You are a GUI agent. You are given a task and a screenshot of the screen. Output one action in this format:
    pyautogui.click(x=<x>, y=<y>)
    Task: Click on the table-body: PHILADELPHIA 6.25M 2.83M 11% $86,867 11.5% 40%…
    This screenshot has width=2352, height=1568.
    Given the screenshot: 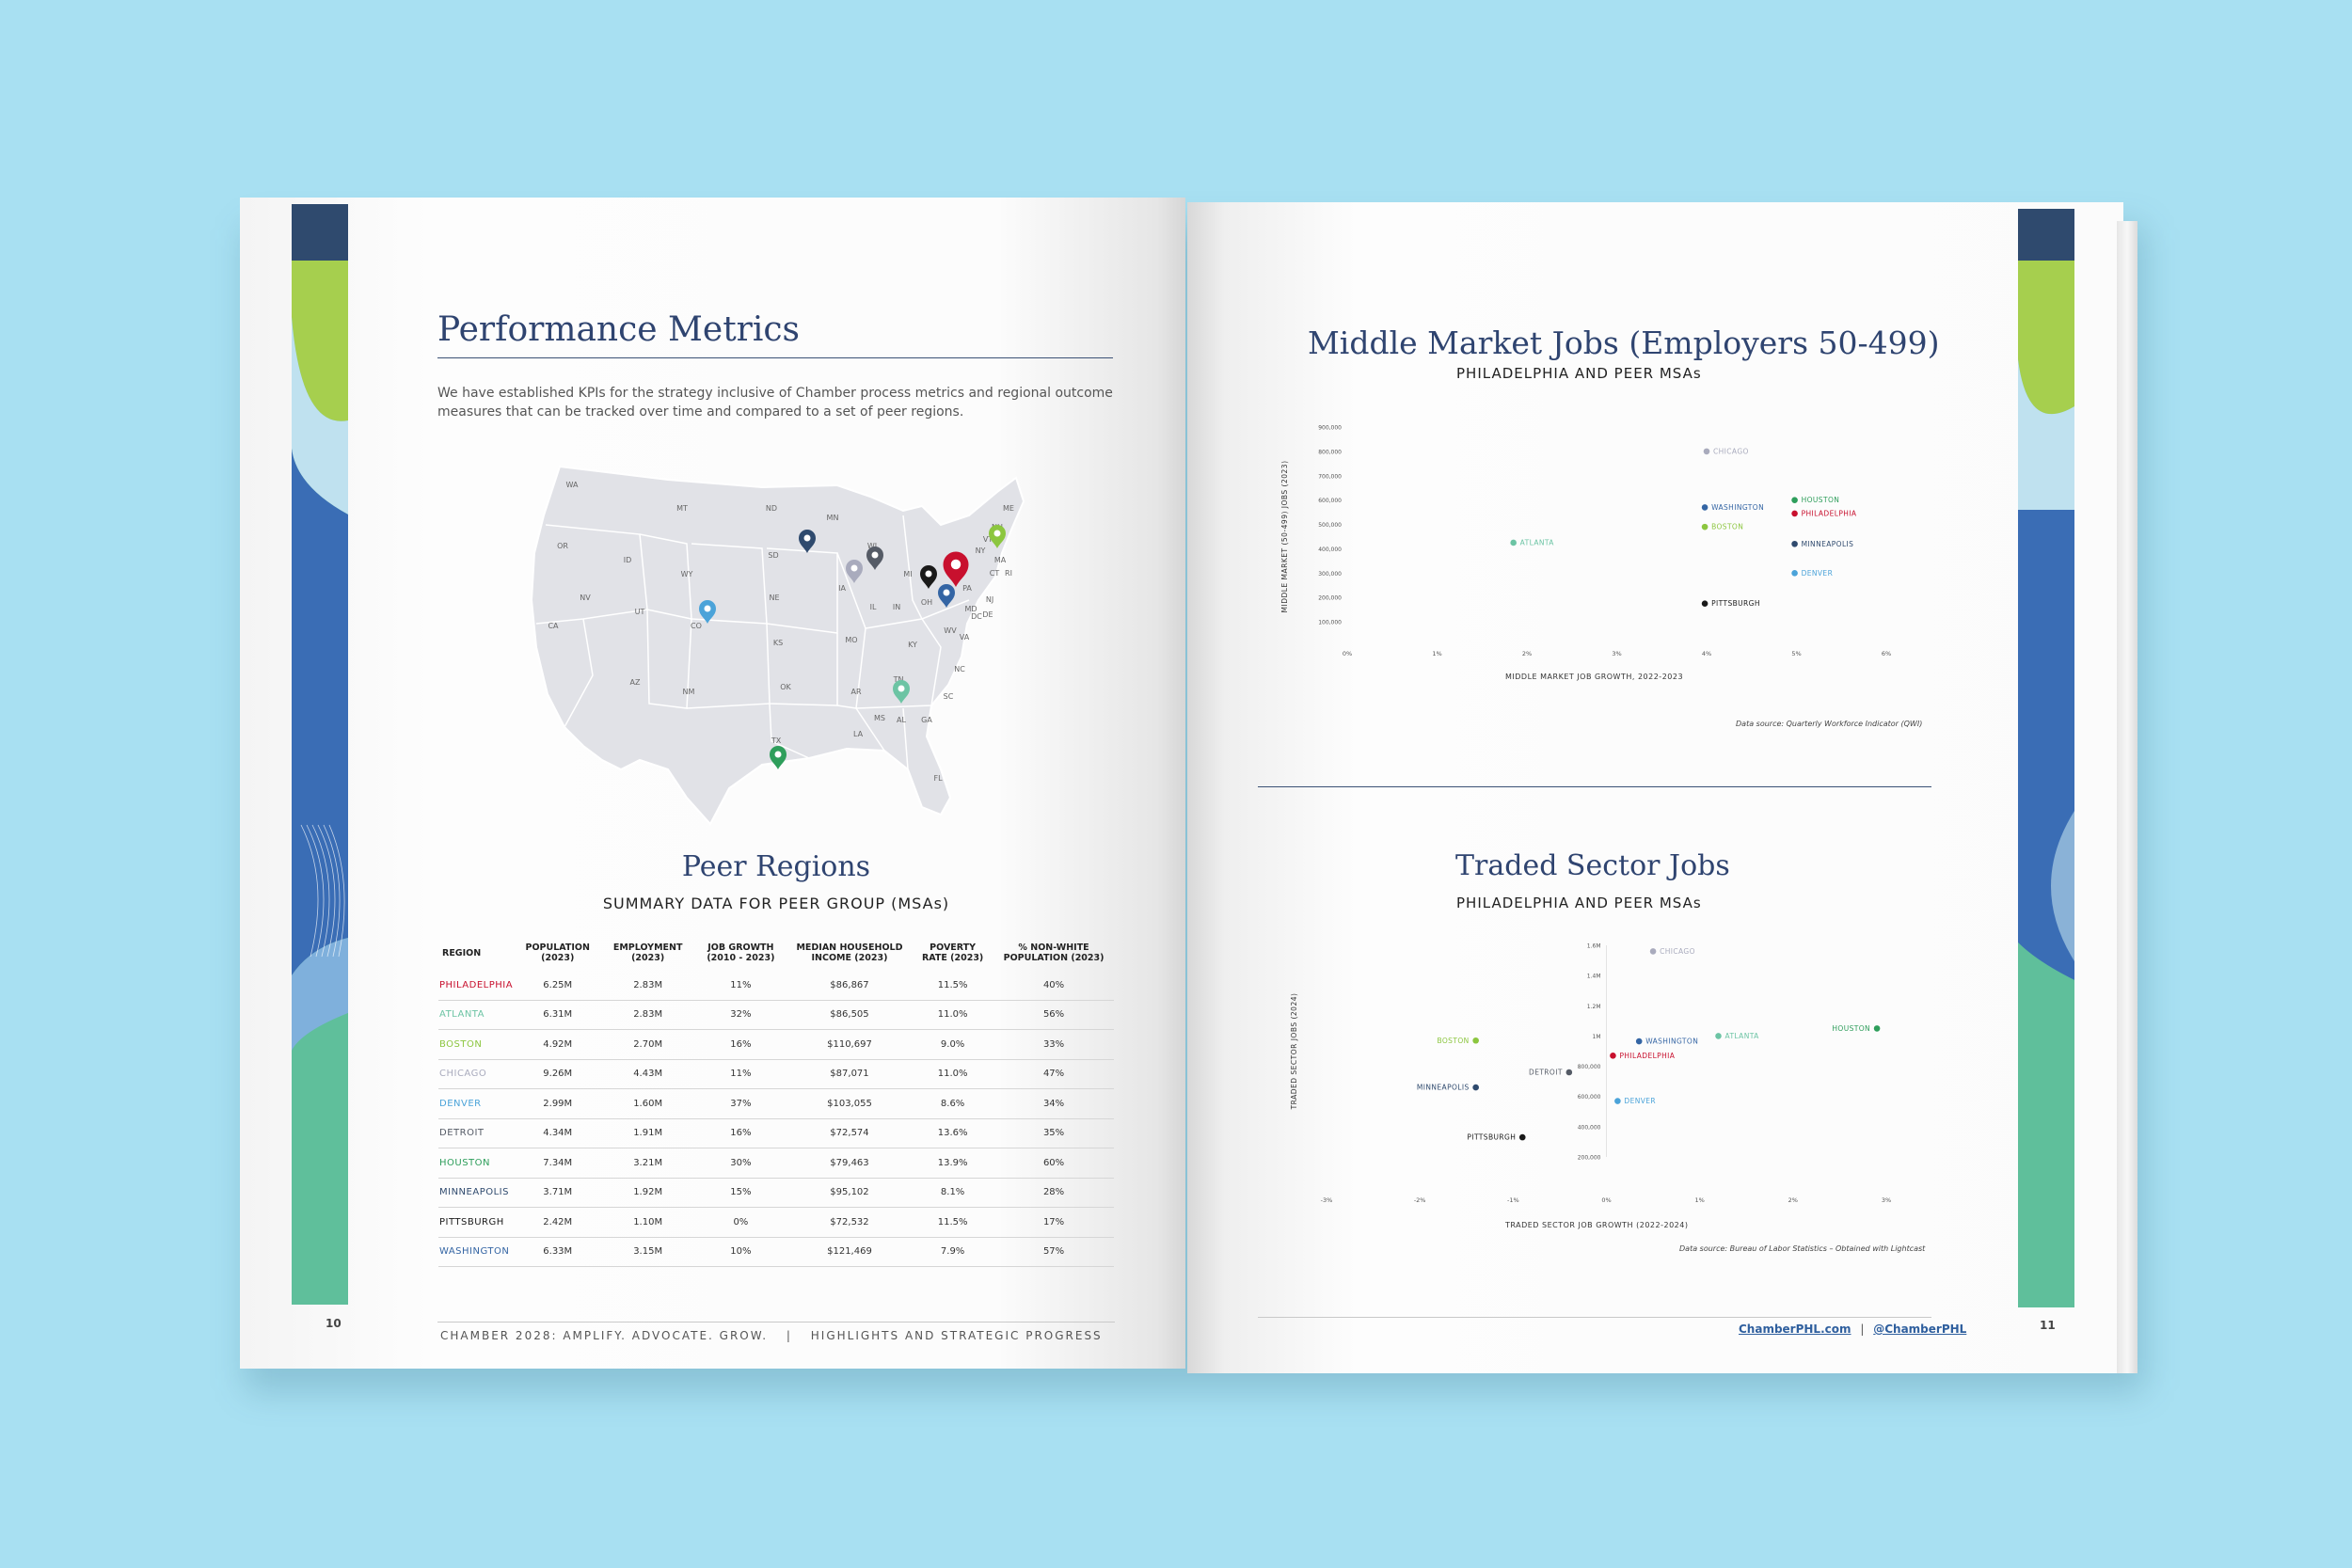 What is the action you would take?
    pyautogui.click(x=776, y=1119)
    